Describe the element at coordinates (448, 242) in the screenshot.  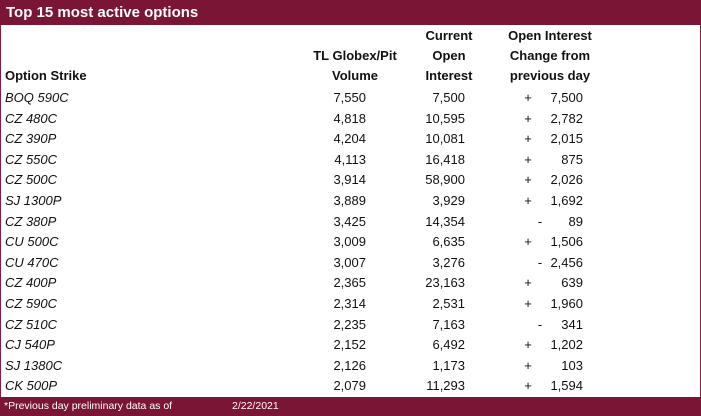
I see `open-interest-cell: 6,635` at that location.